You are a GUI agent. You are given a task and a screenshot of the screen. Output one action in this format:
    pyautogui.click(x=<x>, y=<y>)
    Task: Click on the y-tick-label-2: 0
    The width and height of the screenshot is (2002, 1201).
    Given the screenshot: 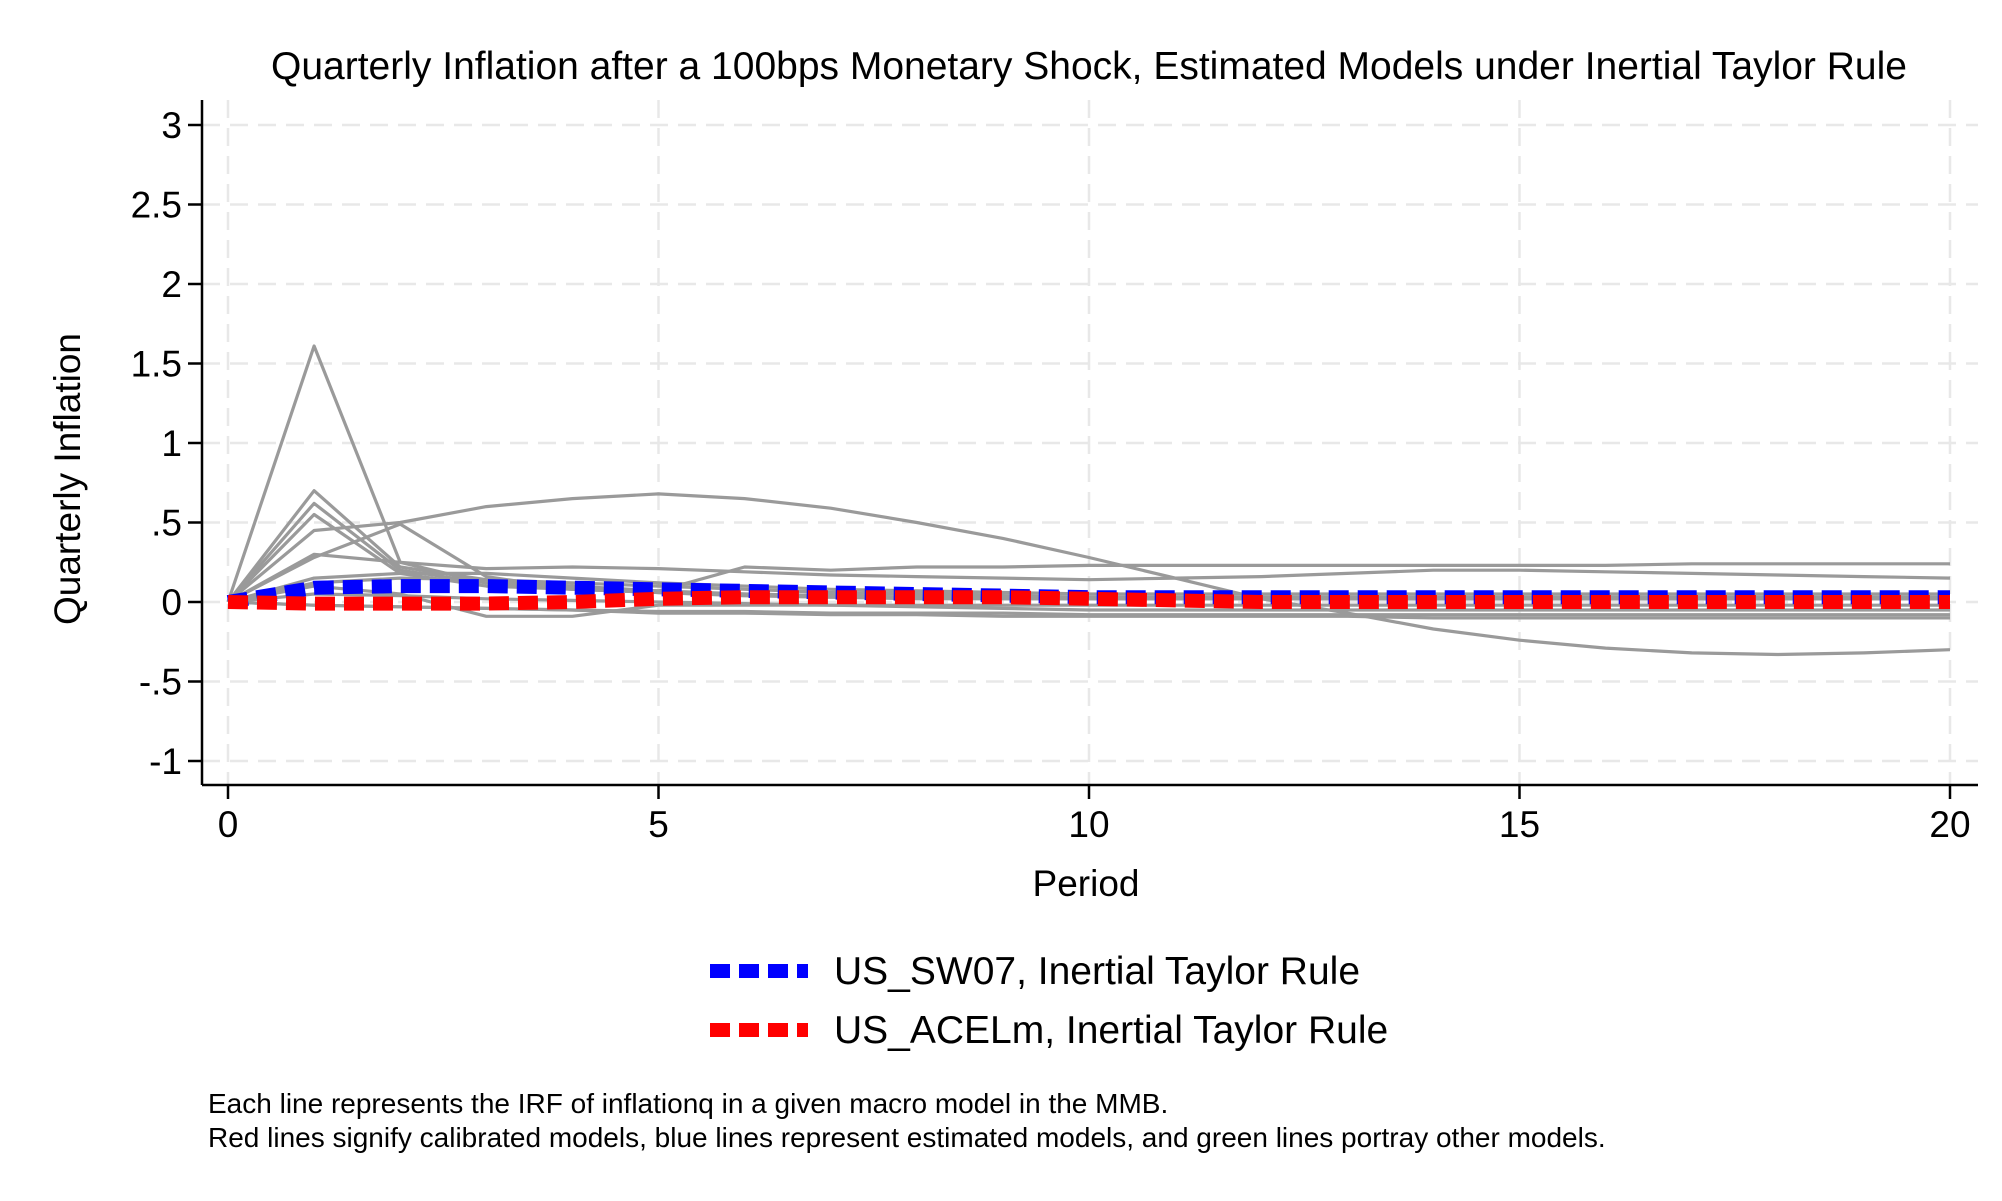 What is the action you would take?
    pyautogui.click(x=171, y=602)
    